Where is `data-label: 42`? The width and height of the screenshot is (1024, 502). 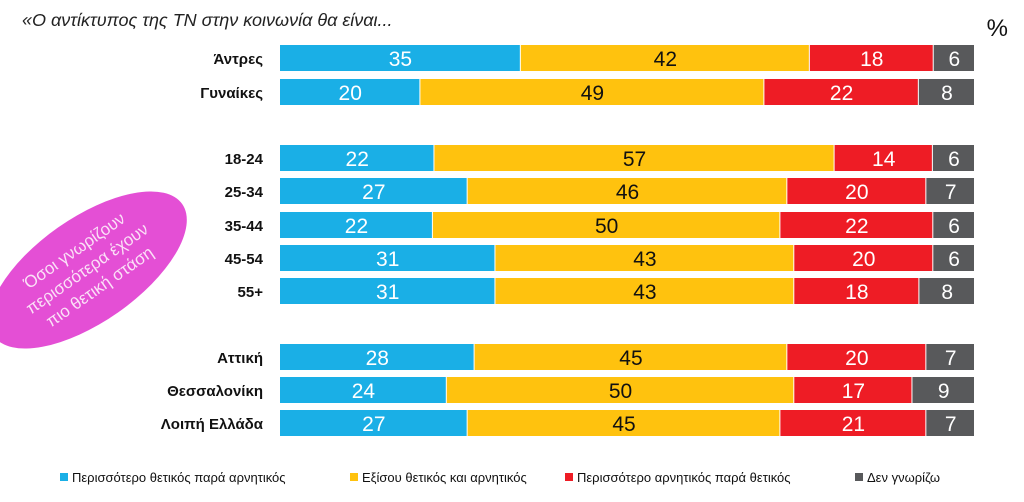 data-label: 42 is located at coordinates (665, 59).